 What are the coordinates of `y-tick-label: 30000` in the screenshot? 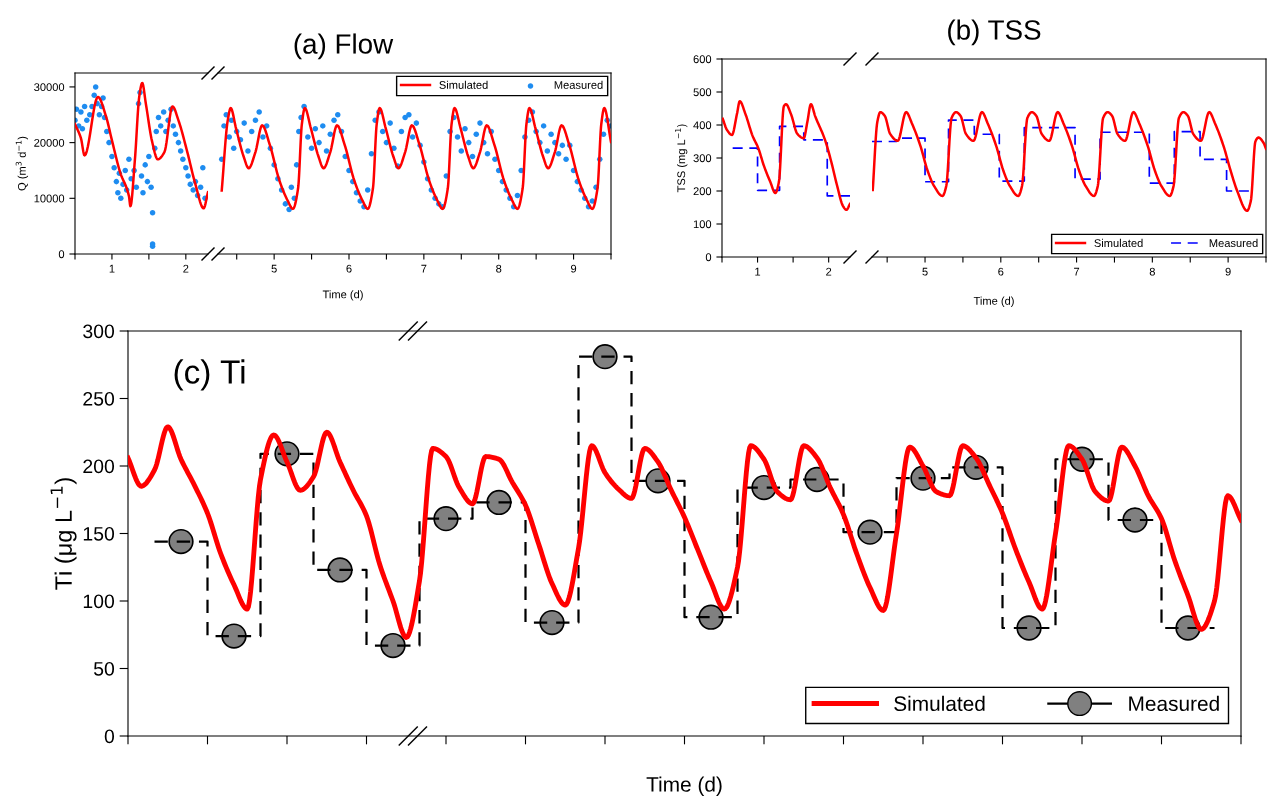 It's located at (49, 87).